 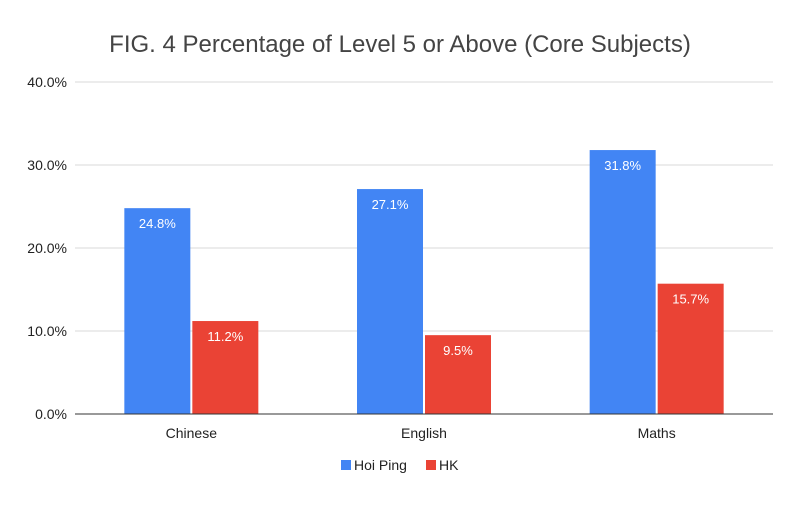 I want to click on x-axis-tick-labels: Chinese English Maths, so click(x=421, y=433).